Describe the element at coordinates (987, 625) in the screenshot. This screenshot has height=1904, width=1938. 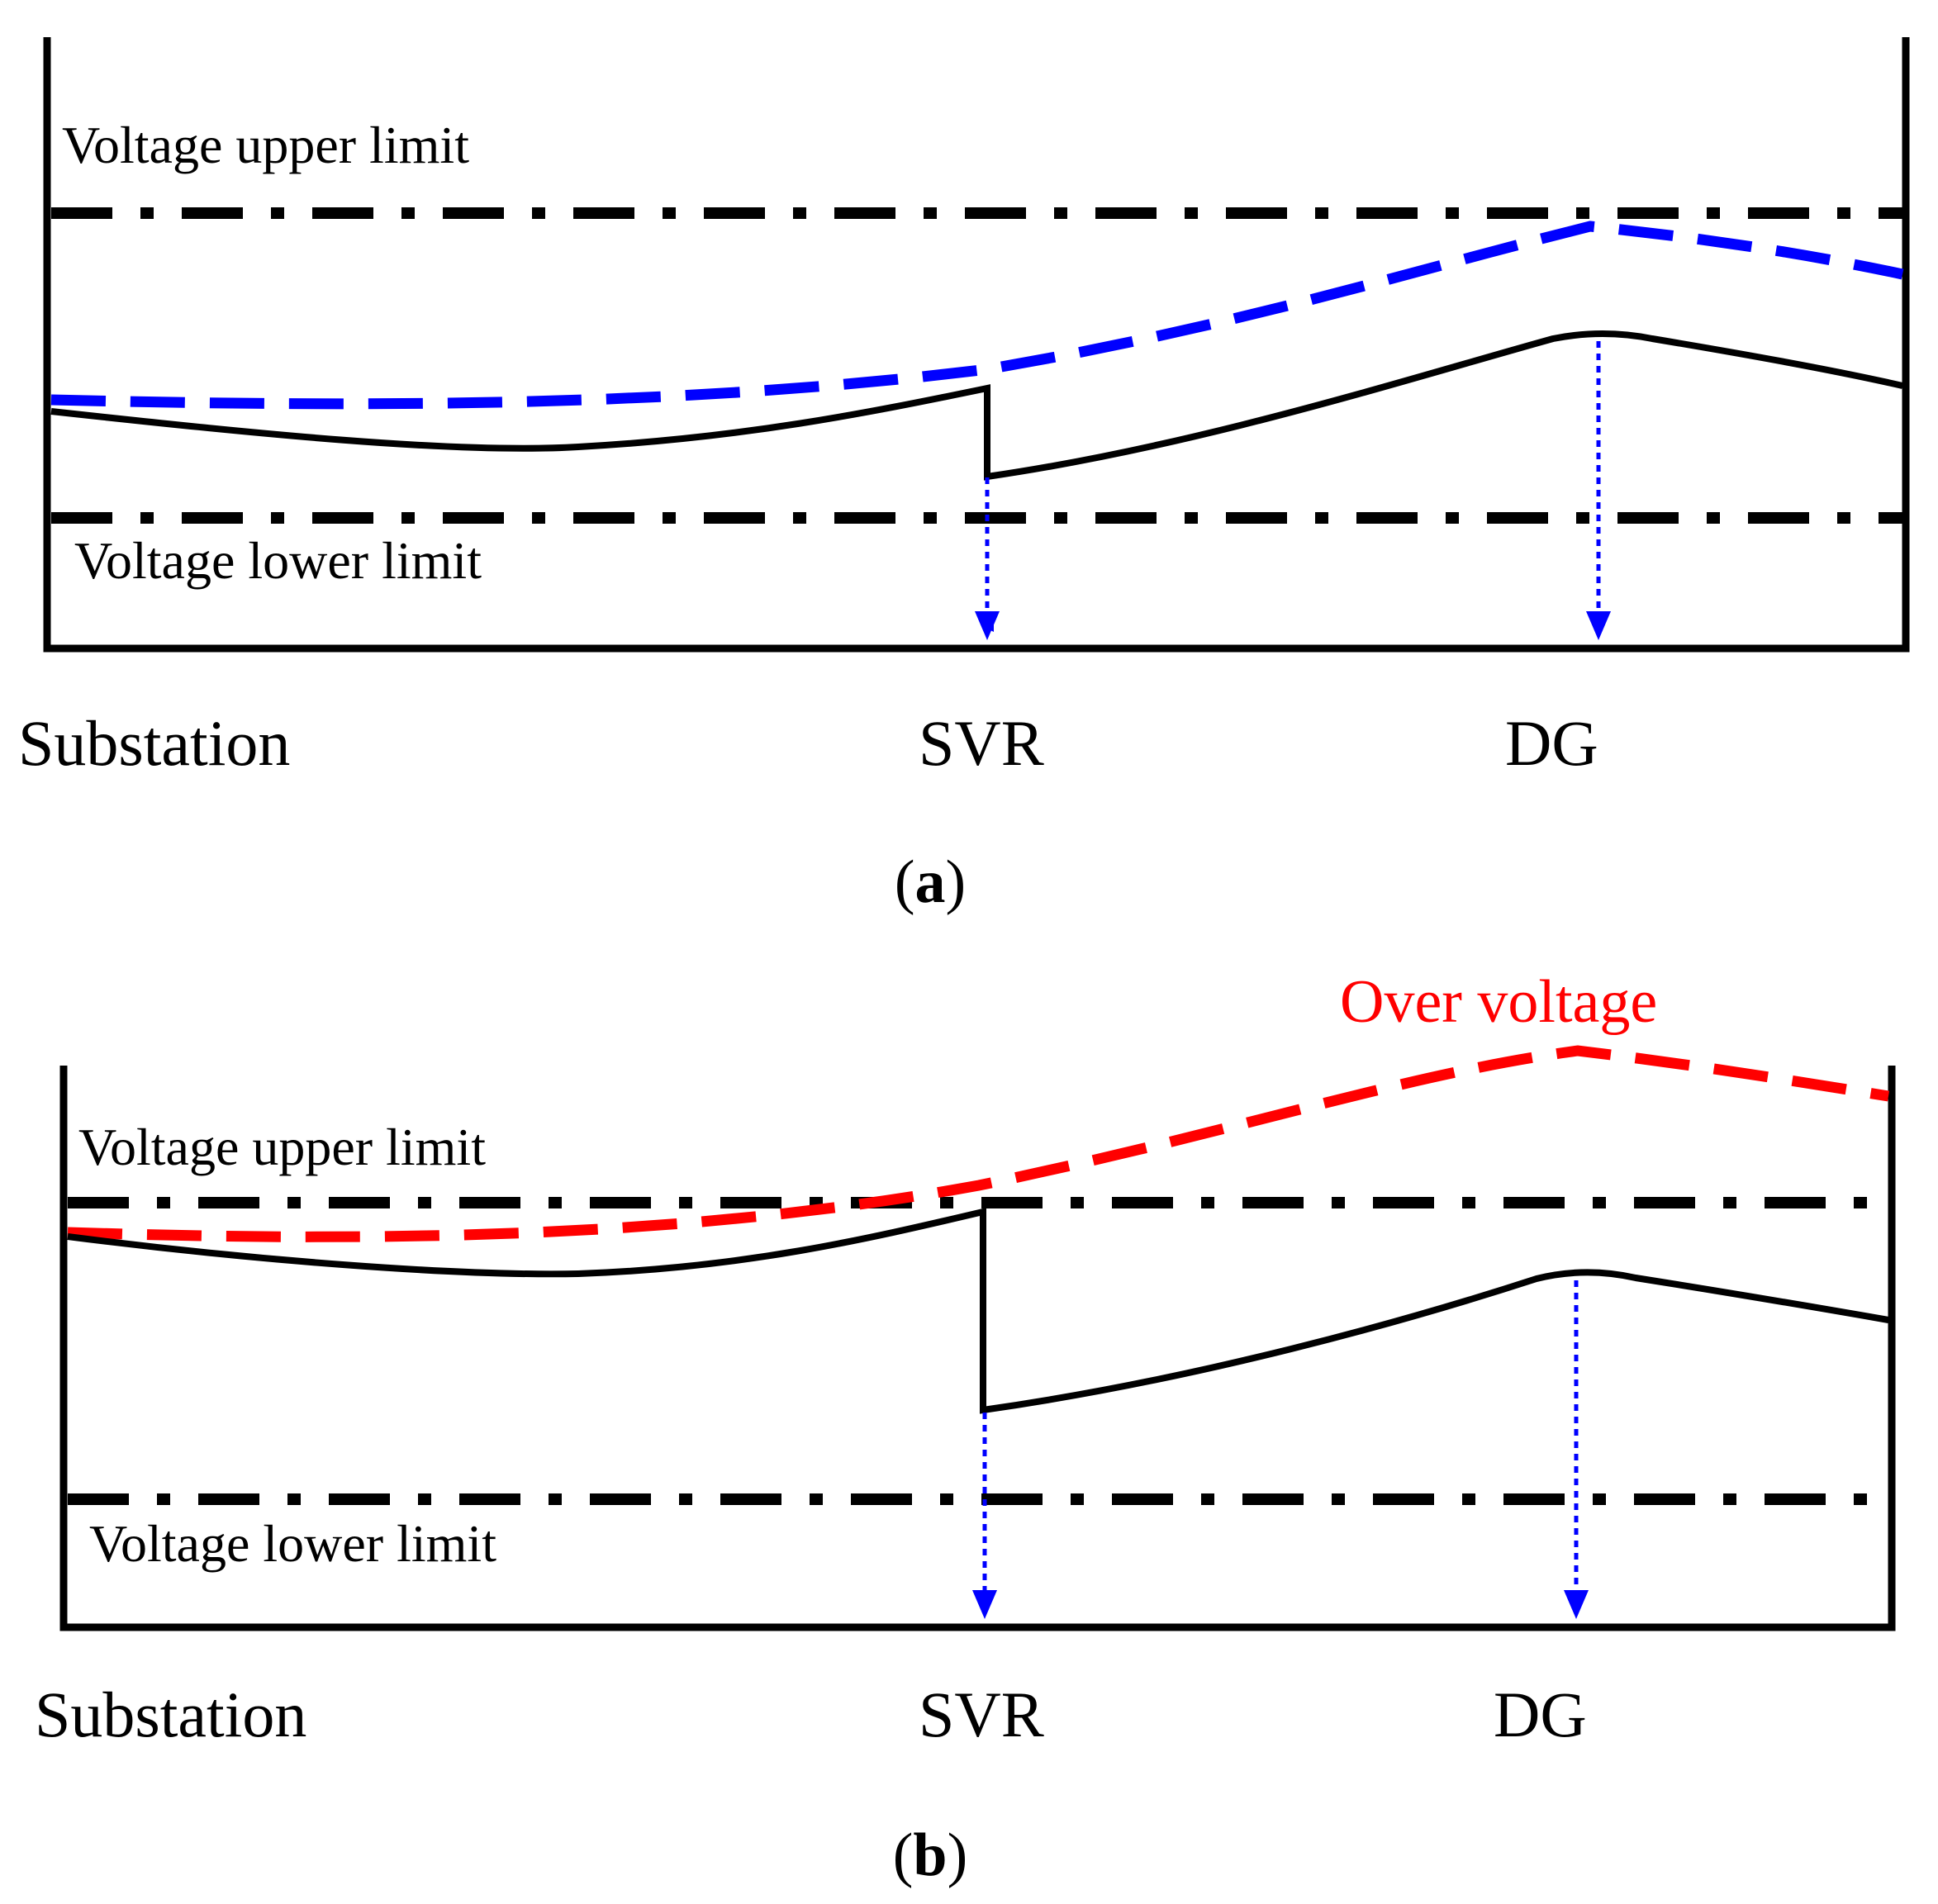
I see `panel-a-svr-arrowhead` at that location.